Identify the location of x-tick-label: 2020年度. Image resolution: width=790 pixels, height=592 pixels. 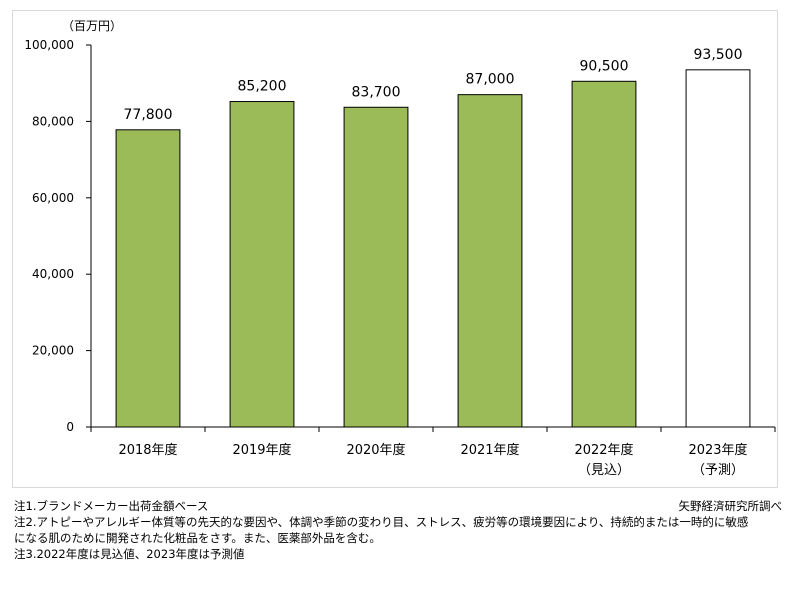
(375, 450).